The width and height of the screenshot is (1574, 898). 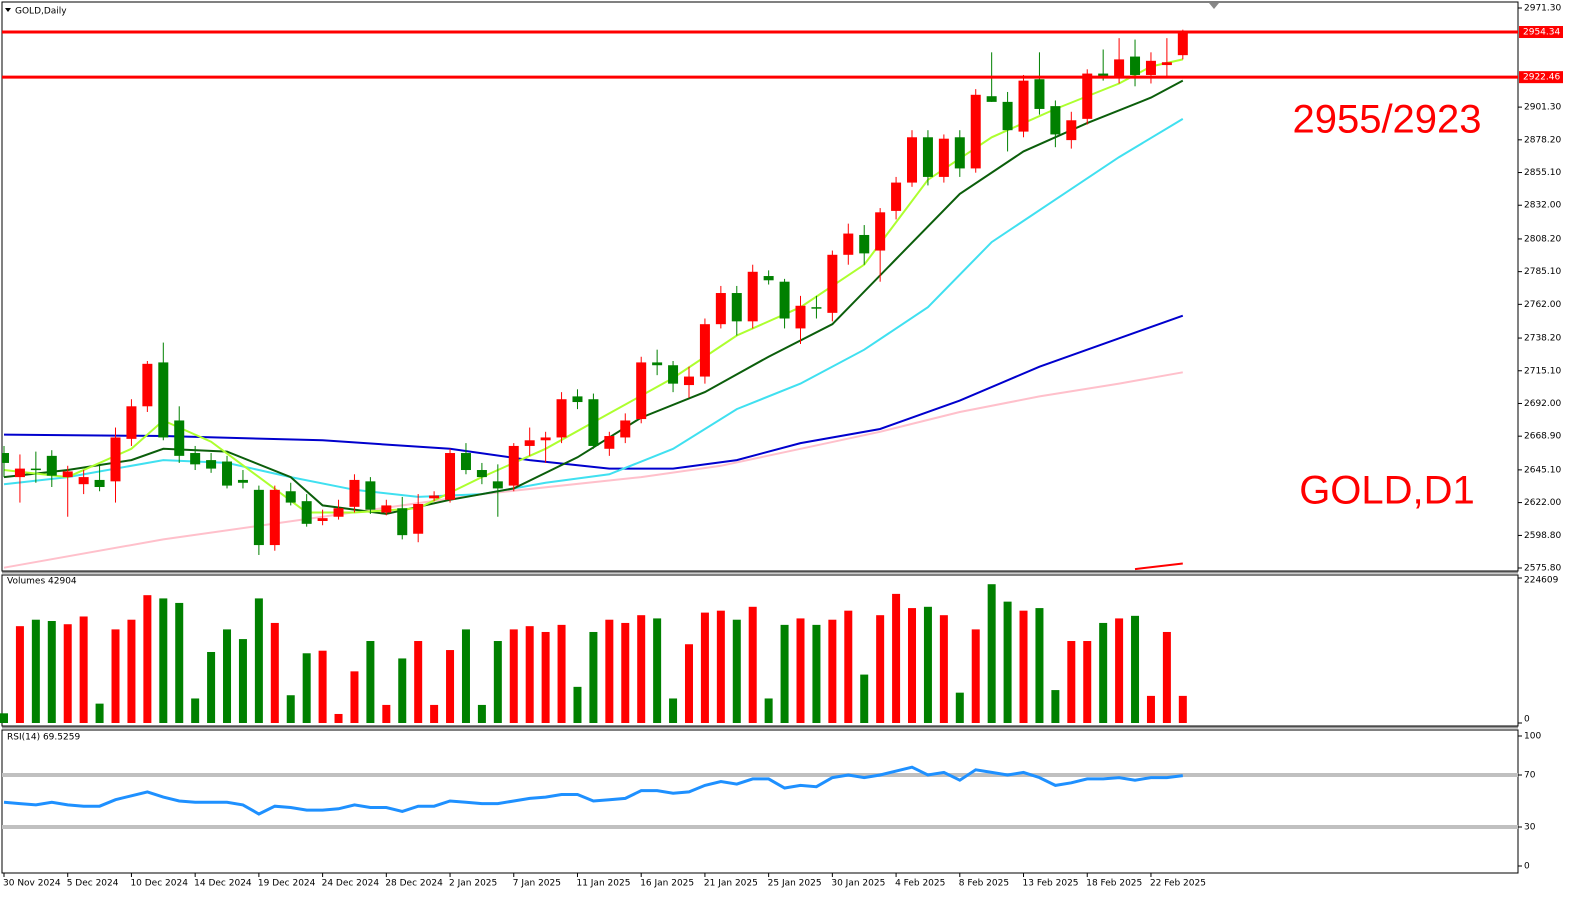 I want to click on x-tick-label: 22 Feb 2025, so click(x=1178, y=884).